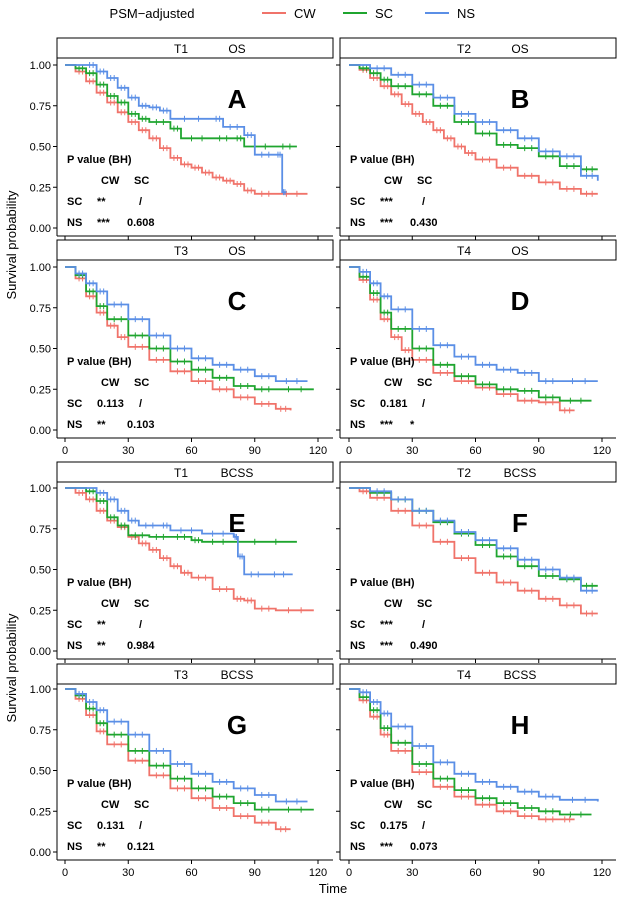 This screenshot has width=625, height=903. I want to click on legend: PSM−adjusted CW SC NS, so click(293, 13).